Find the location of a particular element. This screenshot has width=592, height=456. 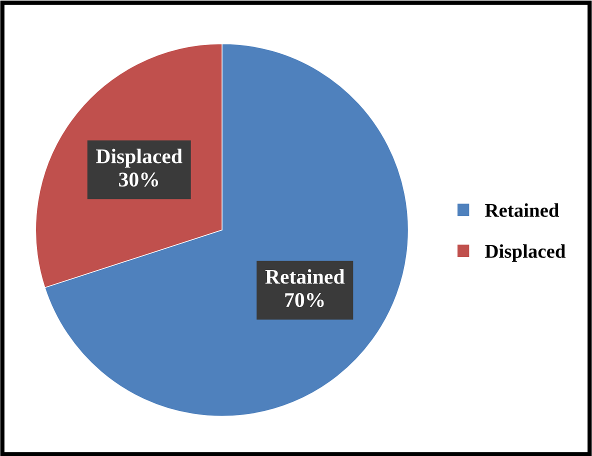

slice-label: Displaced is located at coordinates (139, 158).